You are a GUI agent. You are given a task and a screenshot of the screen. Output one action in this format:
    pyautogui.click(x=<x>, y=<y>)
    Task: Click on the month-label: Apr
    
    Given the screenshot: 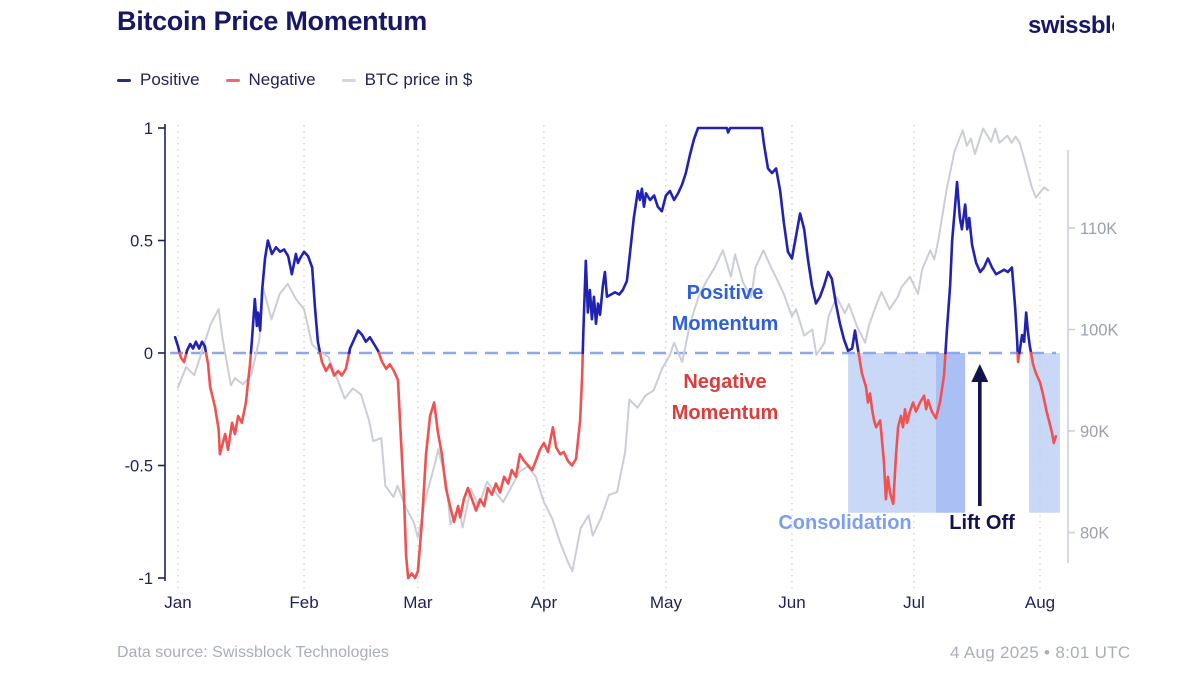 What is the action you would take?
    pyautogui.click(x=544, y=602)
    